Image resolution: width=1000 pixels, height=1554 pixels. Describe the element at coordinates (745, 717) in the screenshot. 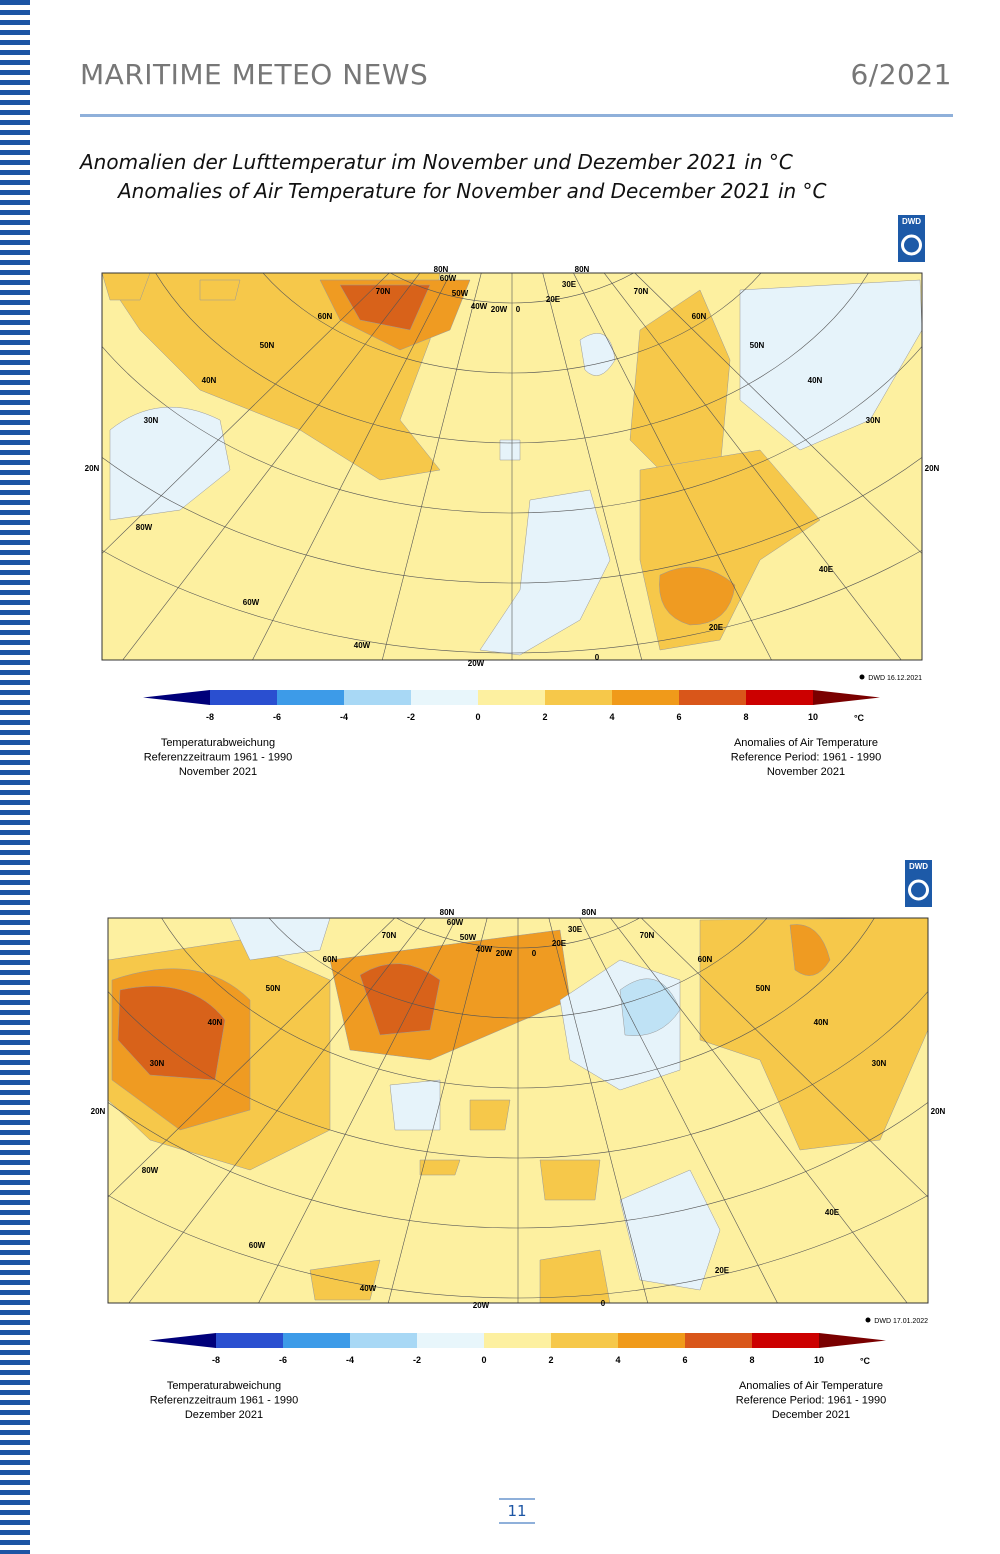

I see `colorbar-label: 8` at that location.